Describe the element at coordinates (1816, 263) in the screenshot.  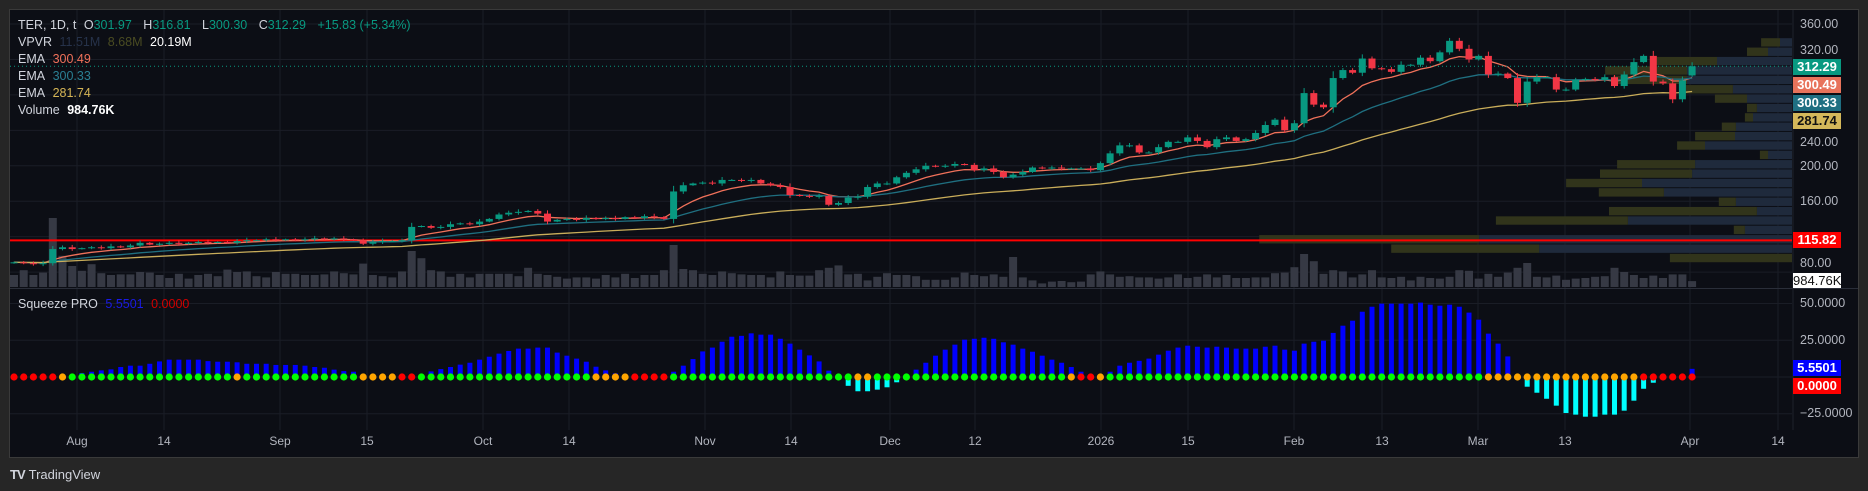
I see `price-tick: 80.00` at that location.